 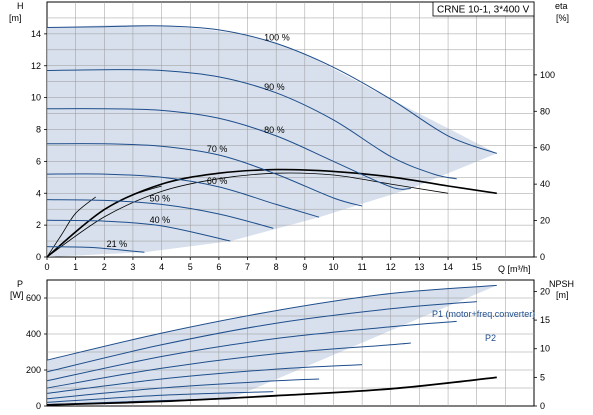 I want to click on h-tick-label: 0, so click(x=38, y=257).